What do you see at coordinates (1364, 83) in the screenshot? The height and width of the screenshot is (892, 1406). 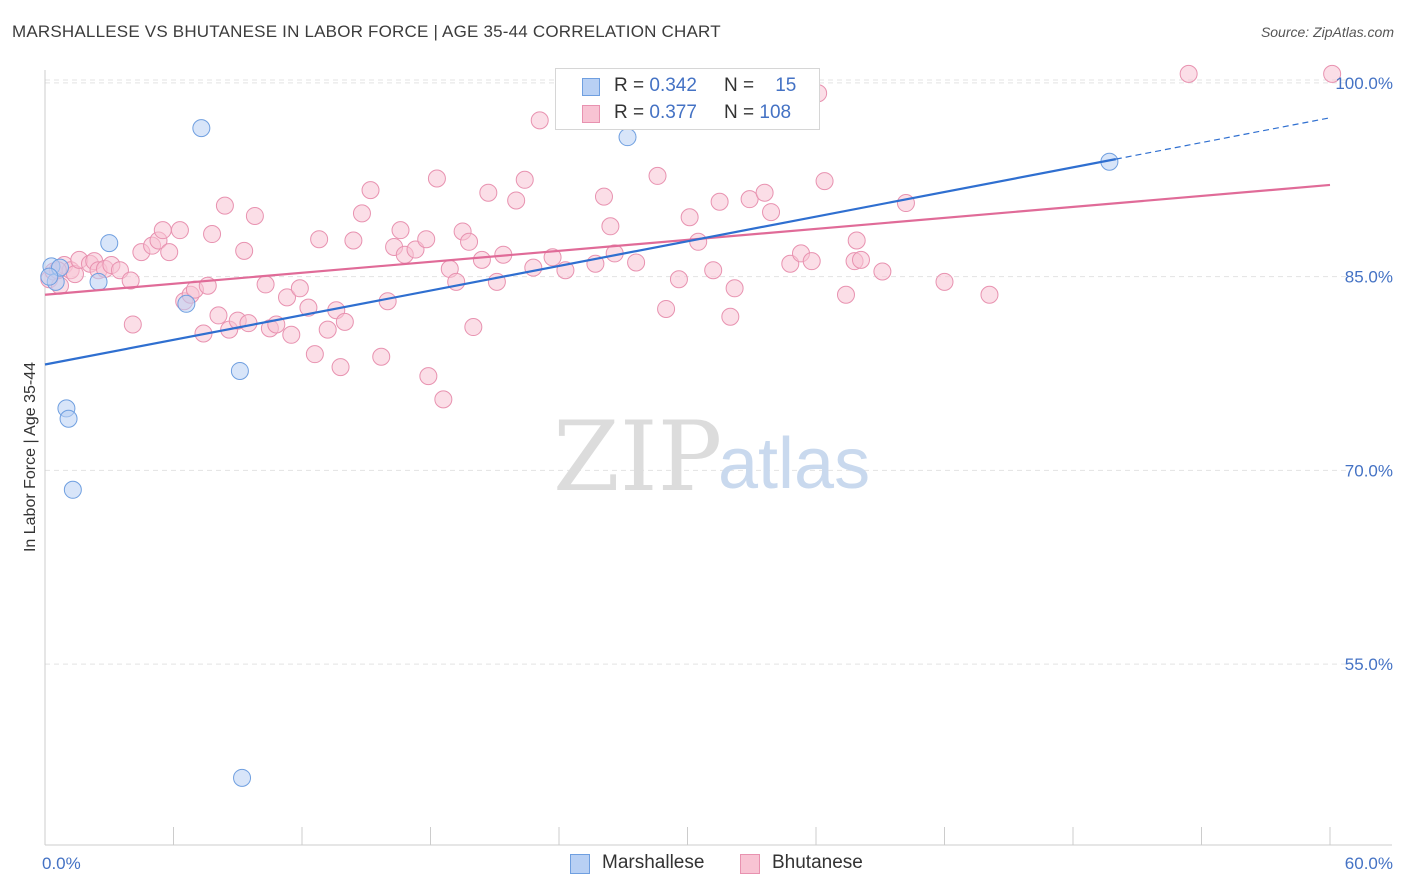 I see `y-tick-label: 100.0%` at bounding box center [1364, 83].